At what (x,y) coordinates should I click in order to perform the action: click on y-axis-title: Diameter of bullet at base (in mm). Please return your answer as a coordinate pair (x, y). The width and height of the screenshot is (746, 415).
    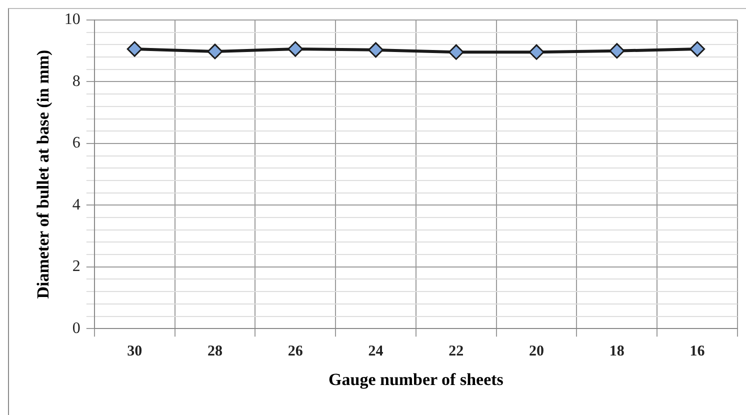
    Looking at the image, I should click on (43, 174).